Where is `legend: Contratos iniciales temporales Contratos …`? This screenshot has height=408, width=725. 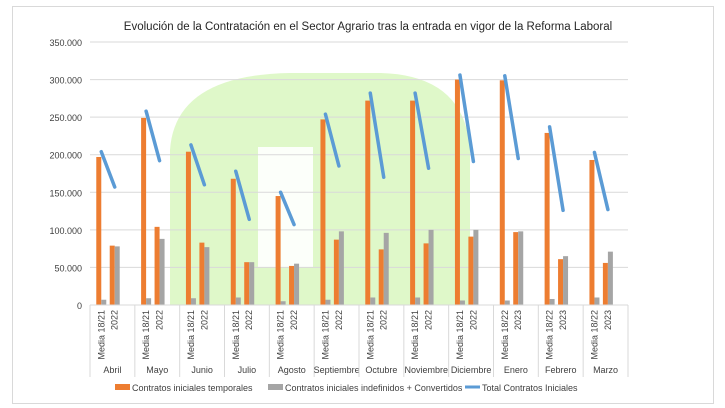 legend: Contratos iniciales temporales Contratos … is located at coordinates (346, 388).